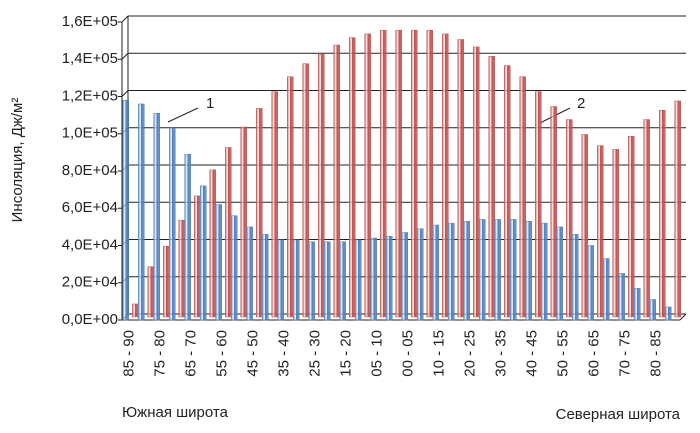 Image resolution: width=700 pixels, height=433 pixels. I want to click on x-tick-label: 15 - 20, so click(346, 353).